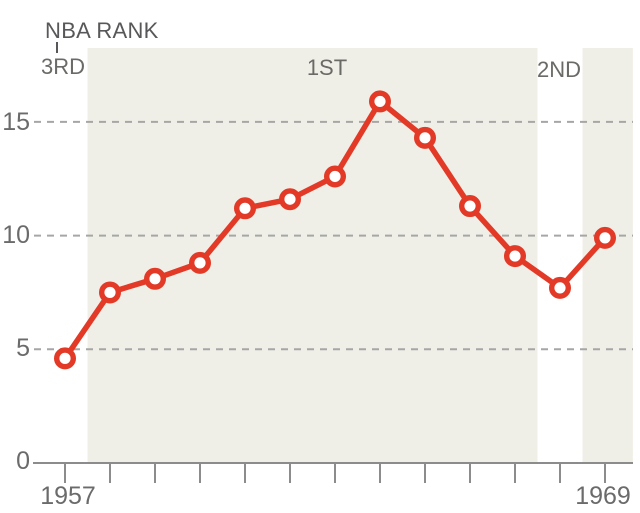  Describe the element at coordinates (23, 348) in the screenshot. I see `y-axis-tick-label-5: 5` at that location.